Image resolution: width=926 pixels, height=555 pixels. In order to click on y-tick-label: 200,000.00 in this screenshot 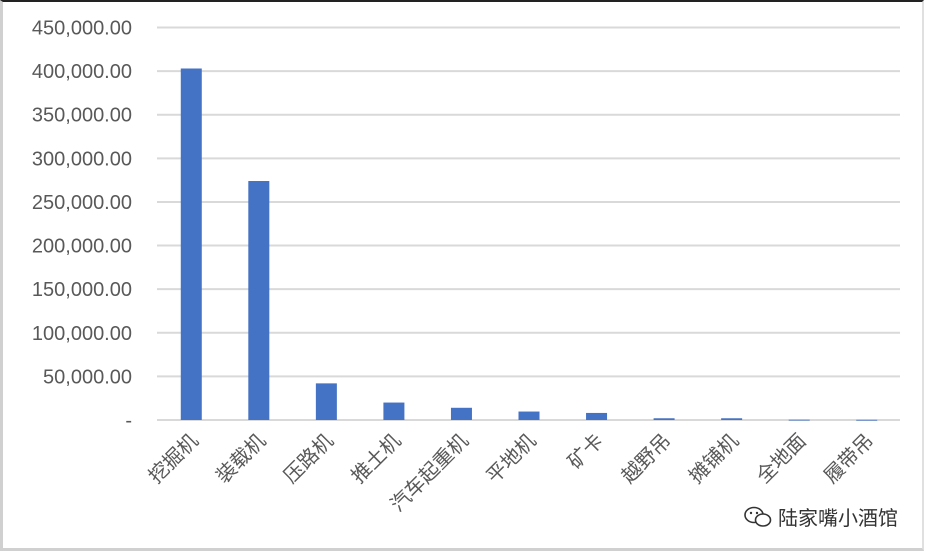, I will do `click(82, 247)`.